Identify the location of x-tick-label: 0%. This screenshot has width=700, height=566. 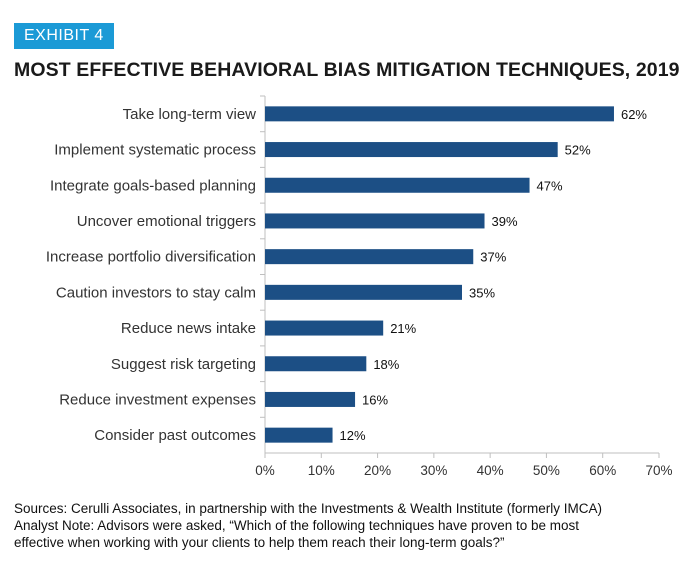
(265, 470).